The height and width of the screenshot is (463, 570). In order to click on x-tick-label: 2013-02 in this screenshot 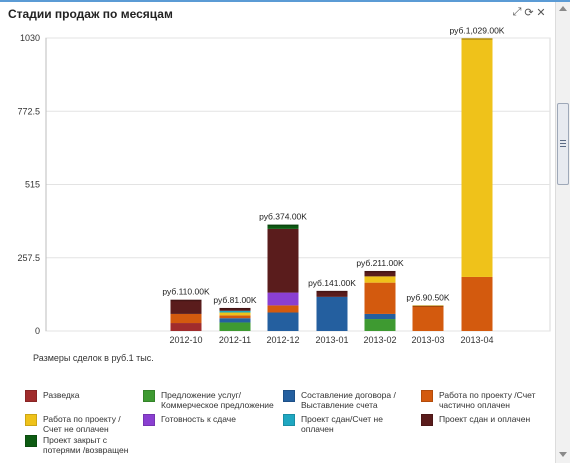, I will do `click(379, 340)`.